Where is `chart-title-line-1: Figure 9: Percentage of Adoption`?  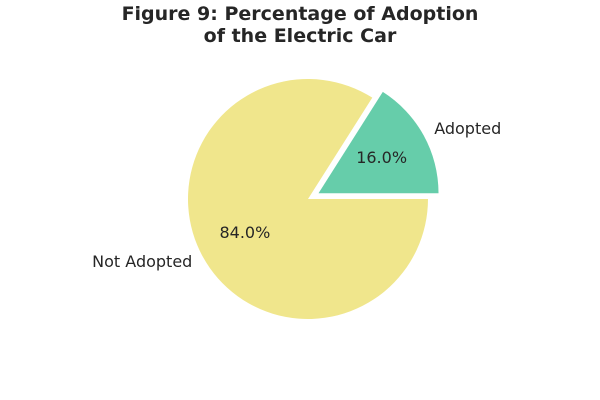 chart-title-line-1: Figure 9: Percentage of Adoption is located at coordinates (300, 14).